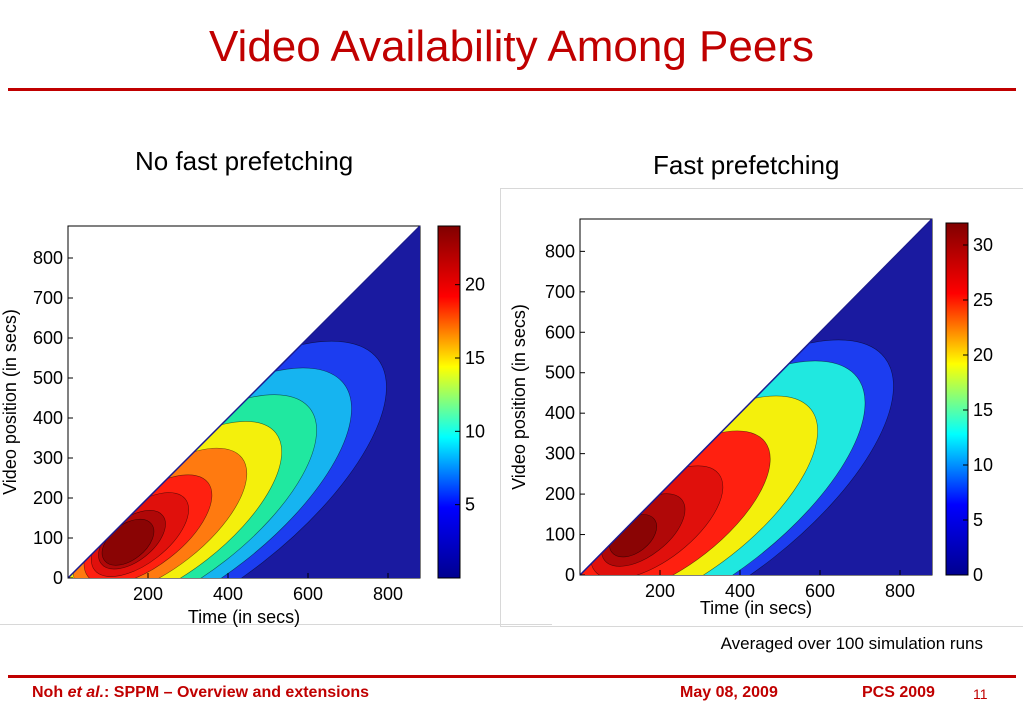 Image resolution: width=1023 pixels, height=708 pixels. I want to click on panel-divider, so click(276, 624).